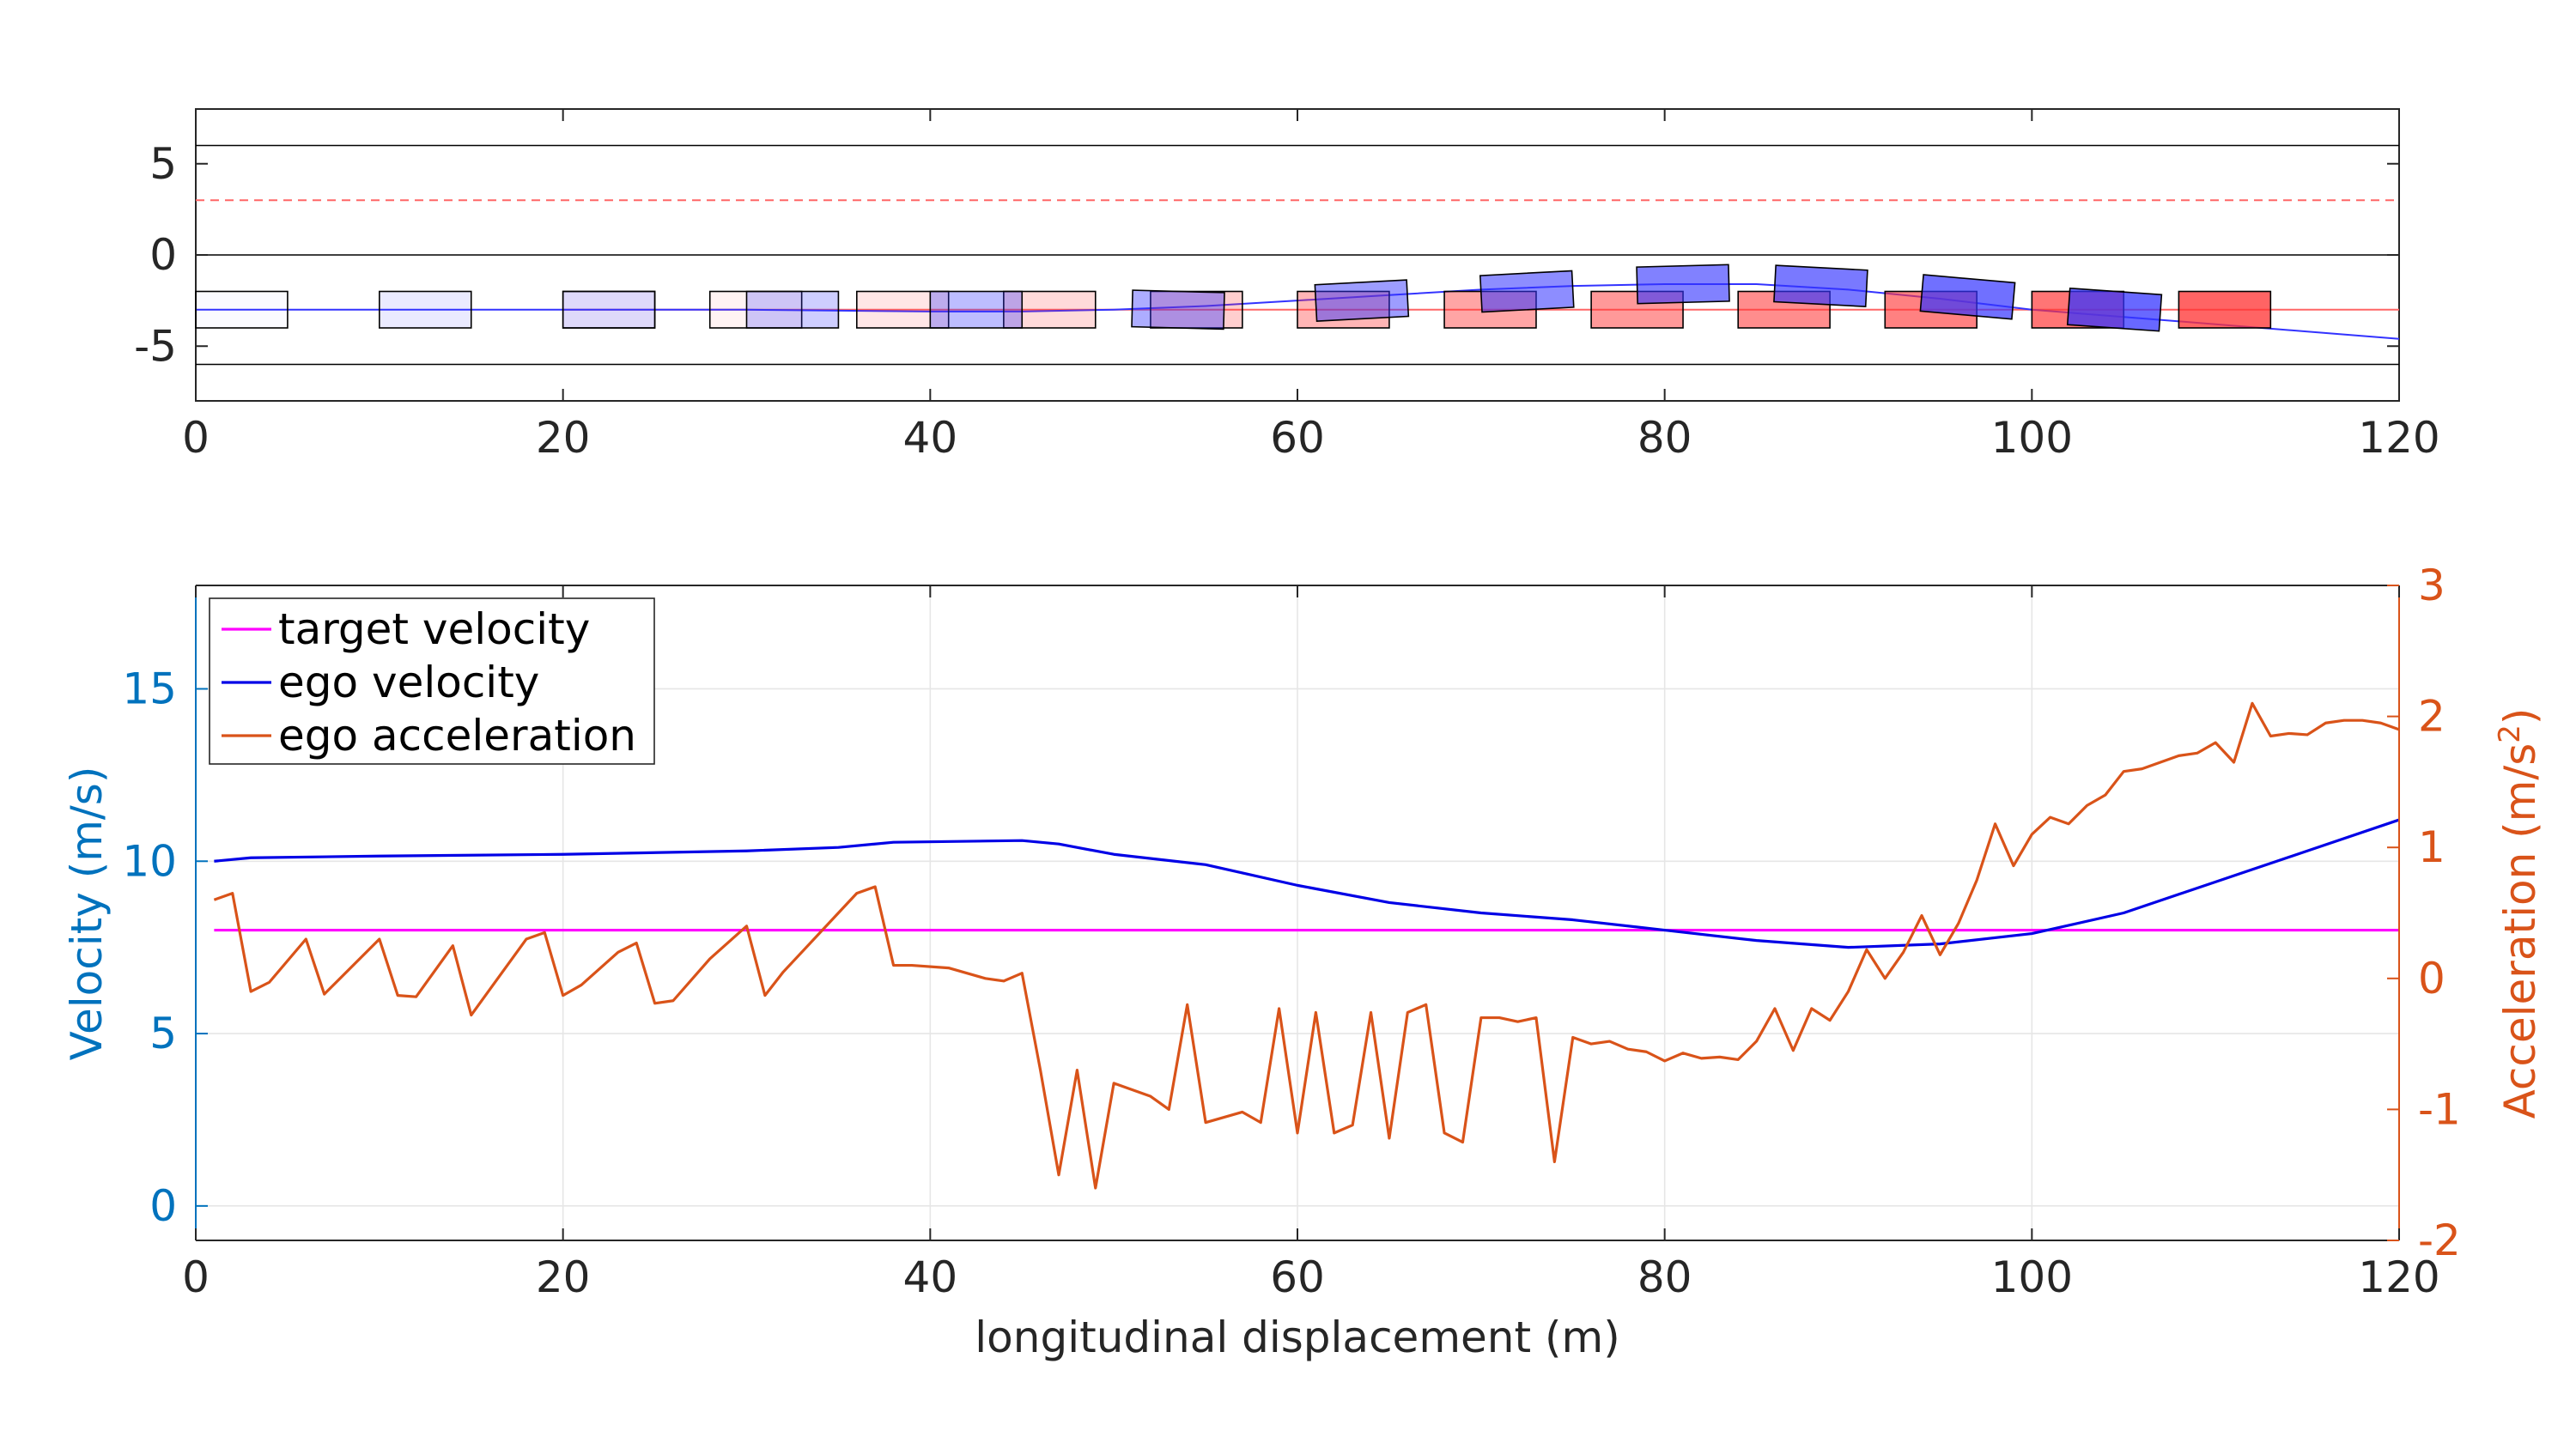 This screenshot has height=1449, width=2576. What do you see at coordinates (163, 1206) in the screenshot?
I see `y-tick-label-left-0: 0` at bounding box center [163, 1206].